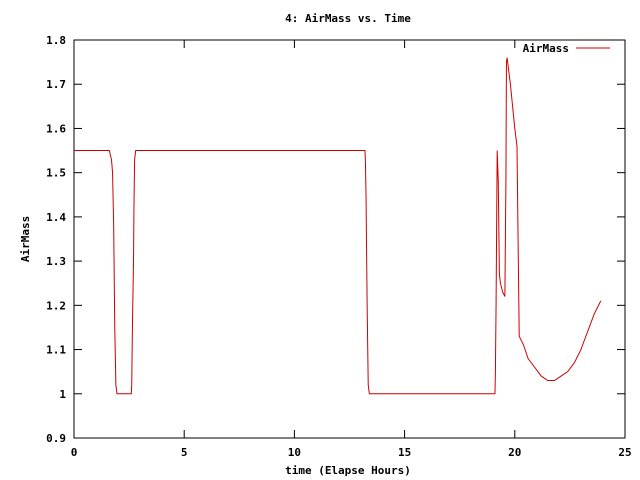 The width and height of the screenshot is (640, 480). I want to click on y-tick-label: 1.4, so click(56, 217).